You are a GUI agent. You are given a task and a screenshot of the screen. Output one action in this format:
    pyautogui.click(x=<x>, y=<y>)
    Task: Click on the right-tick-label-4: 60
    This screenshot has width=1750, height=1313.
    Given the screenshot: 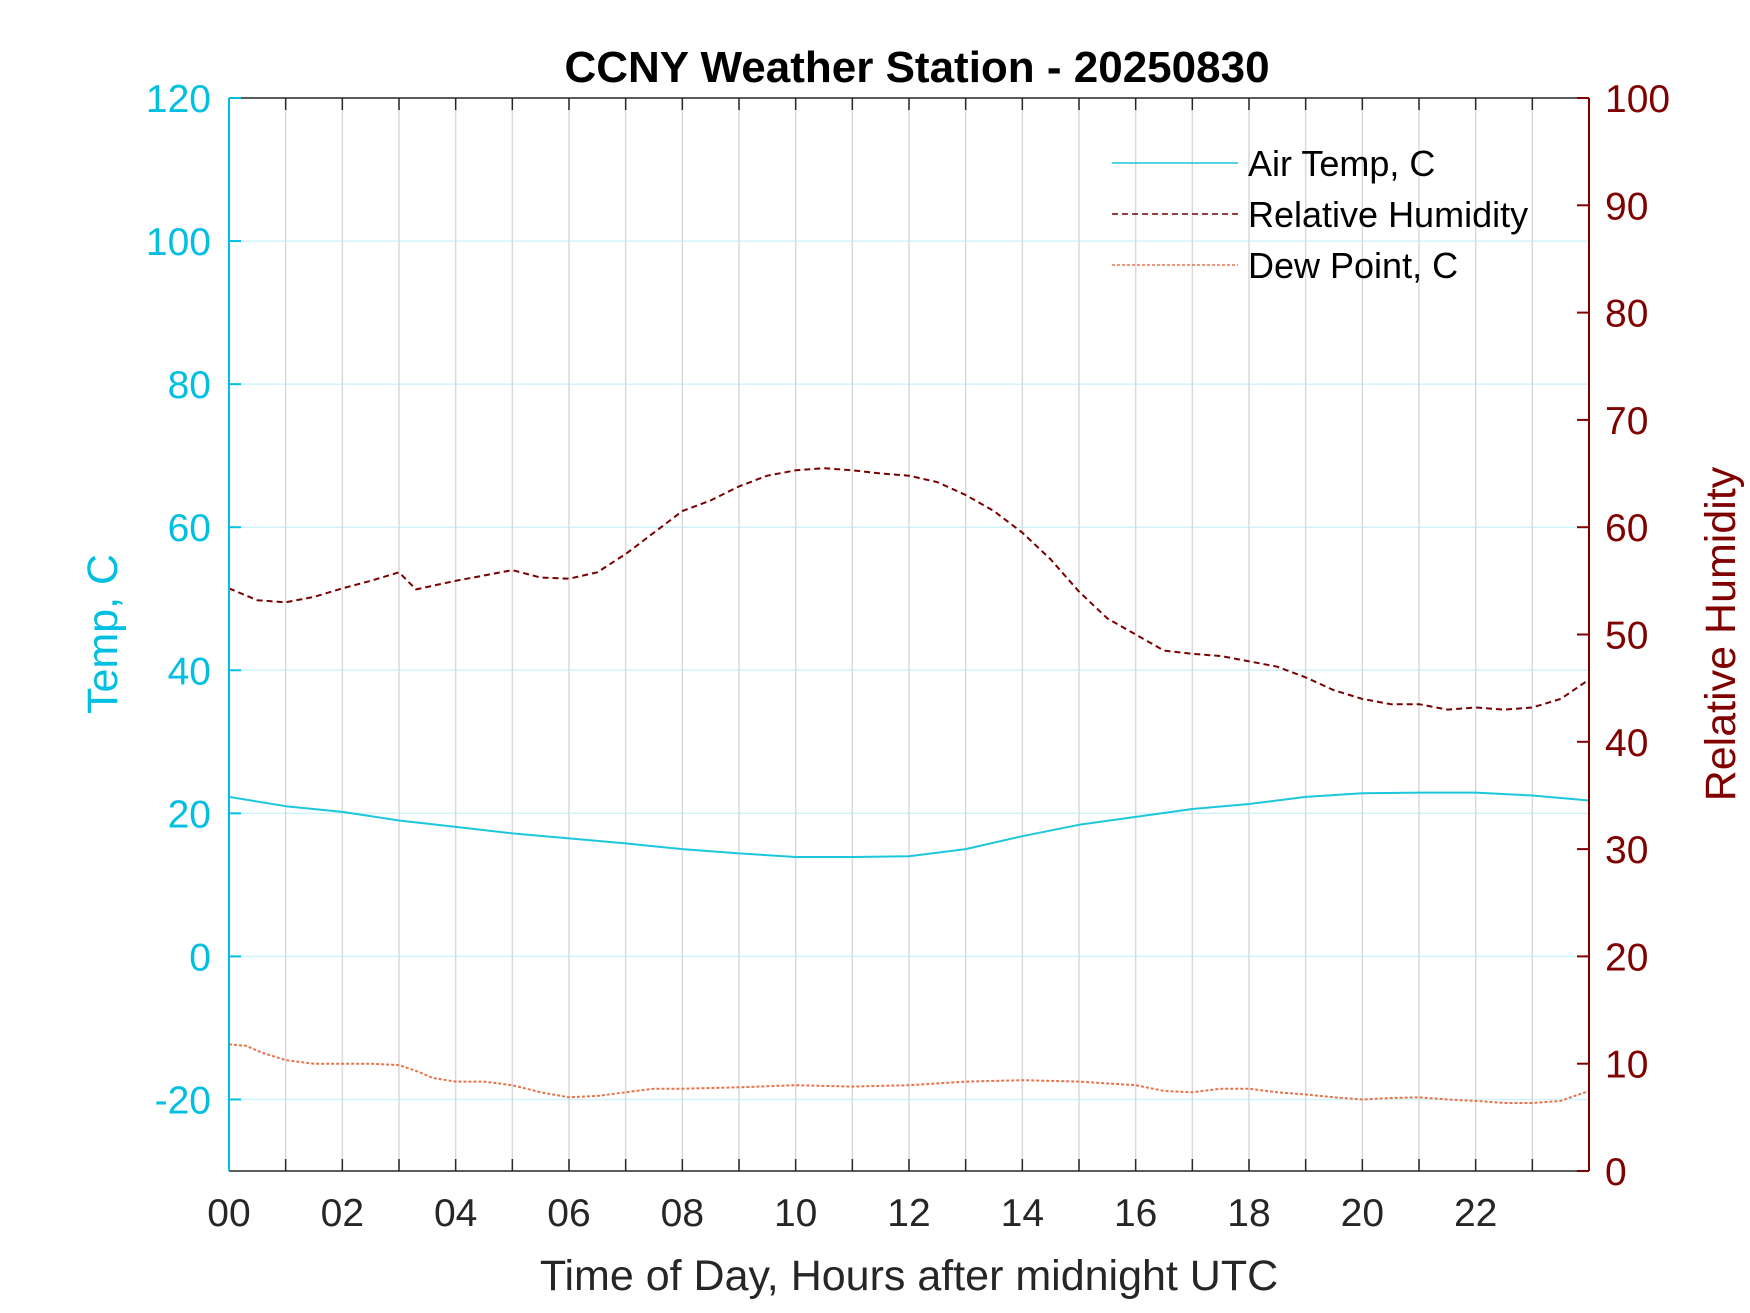 What is the action you would take?
    pyautogui.click(x=1626, y=528)
    